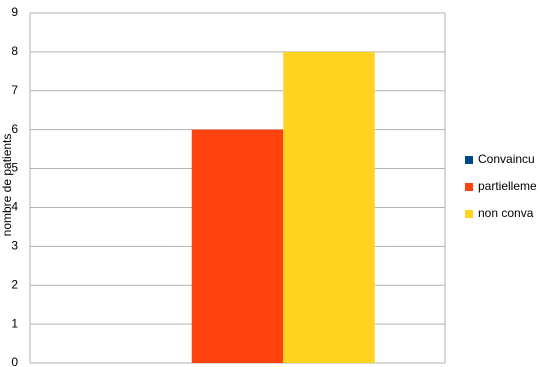  Describe the element at coordinates (14, 168) in the screenshot. I see `y-tick-label: 5` at that location.